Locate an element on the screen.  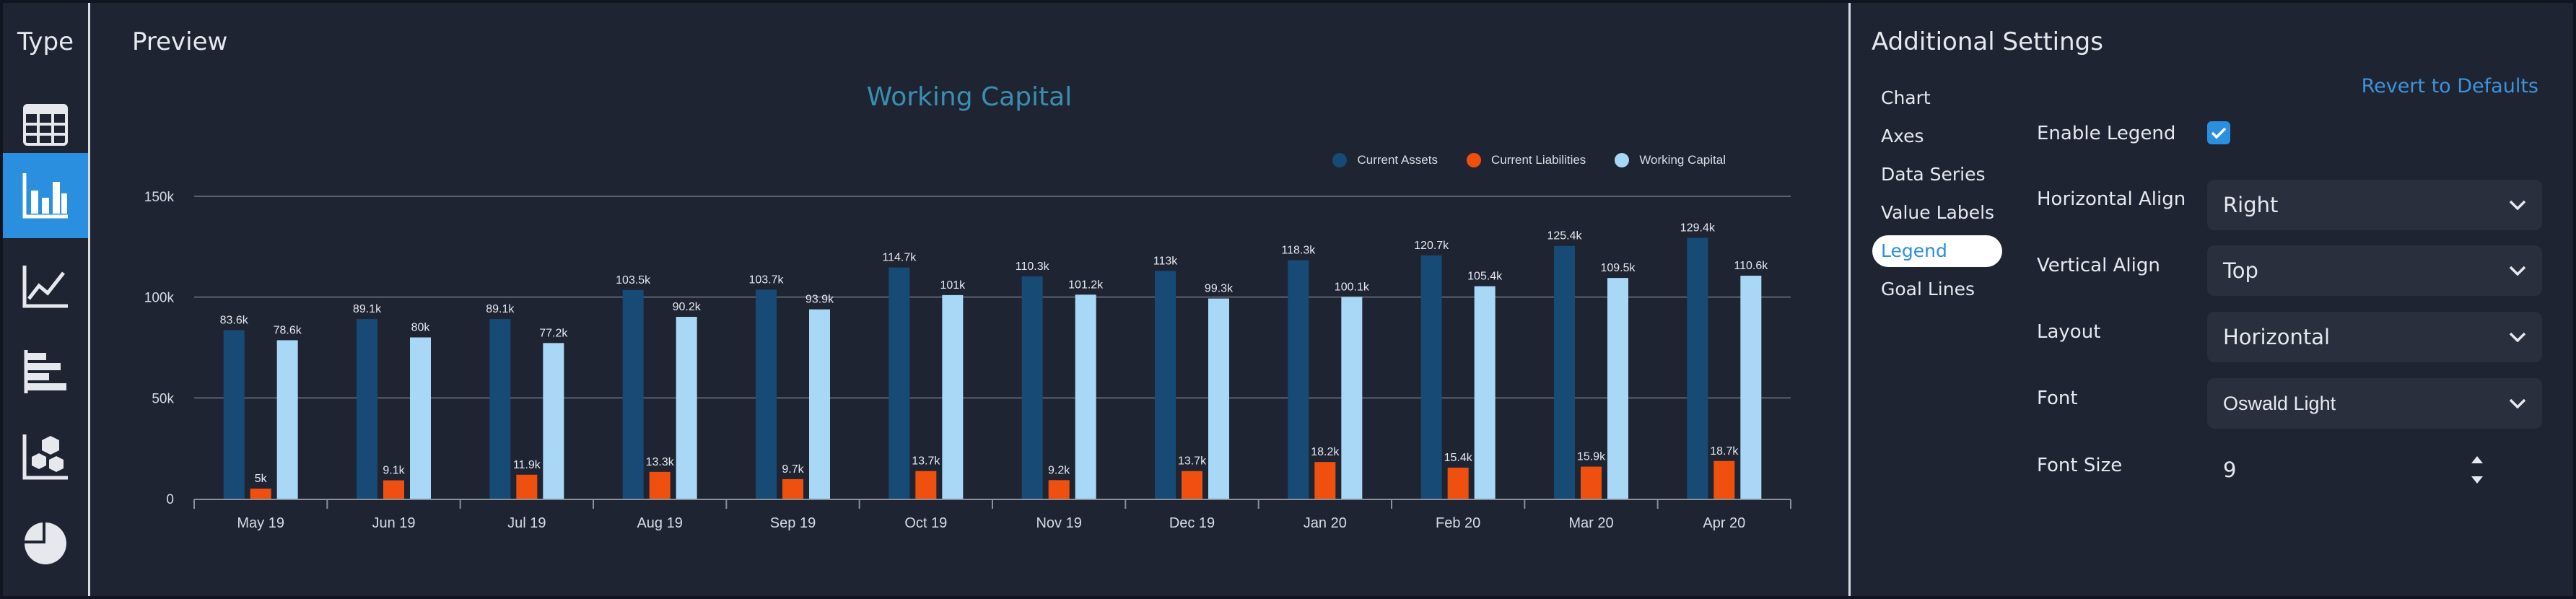
x-tick-label: Oct 19 is located at coordinates (925, 523).